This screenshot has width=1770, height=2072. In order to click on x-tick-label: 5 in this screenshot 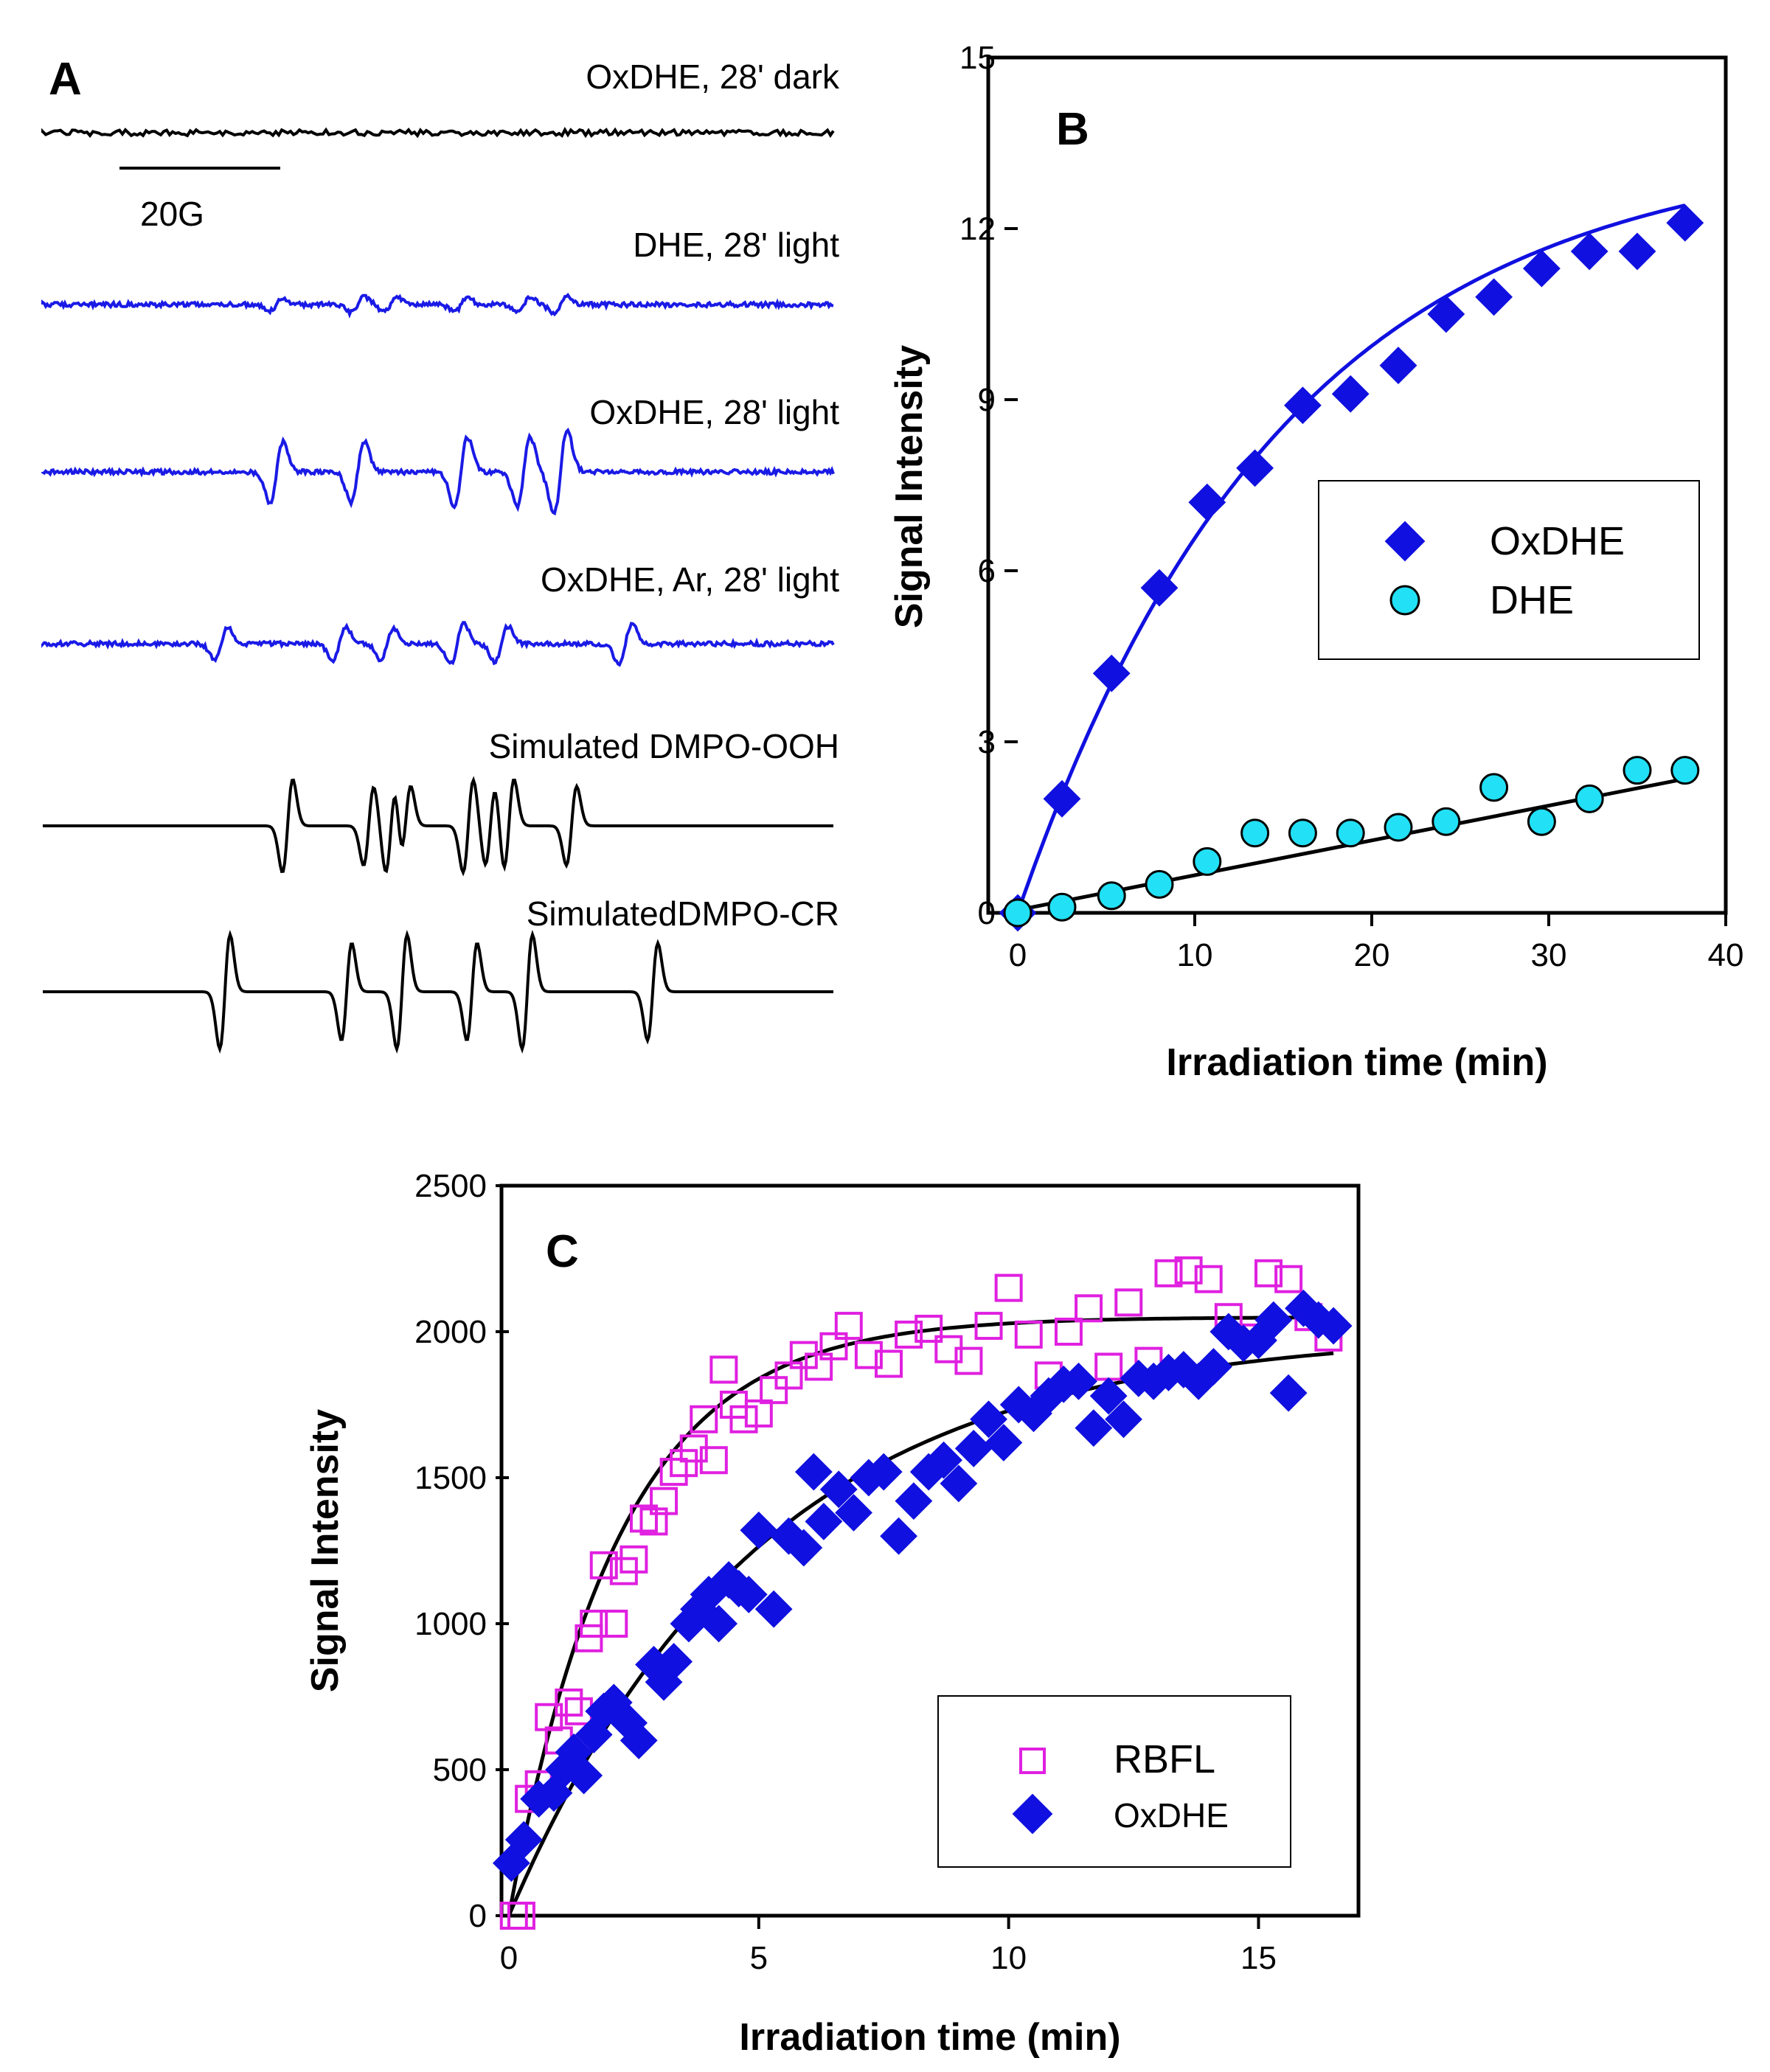, I will do `click(759, 1958)`.